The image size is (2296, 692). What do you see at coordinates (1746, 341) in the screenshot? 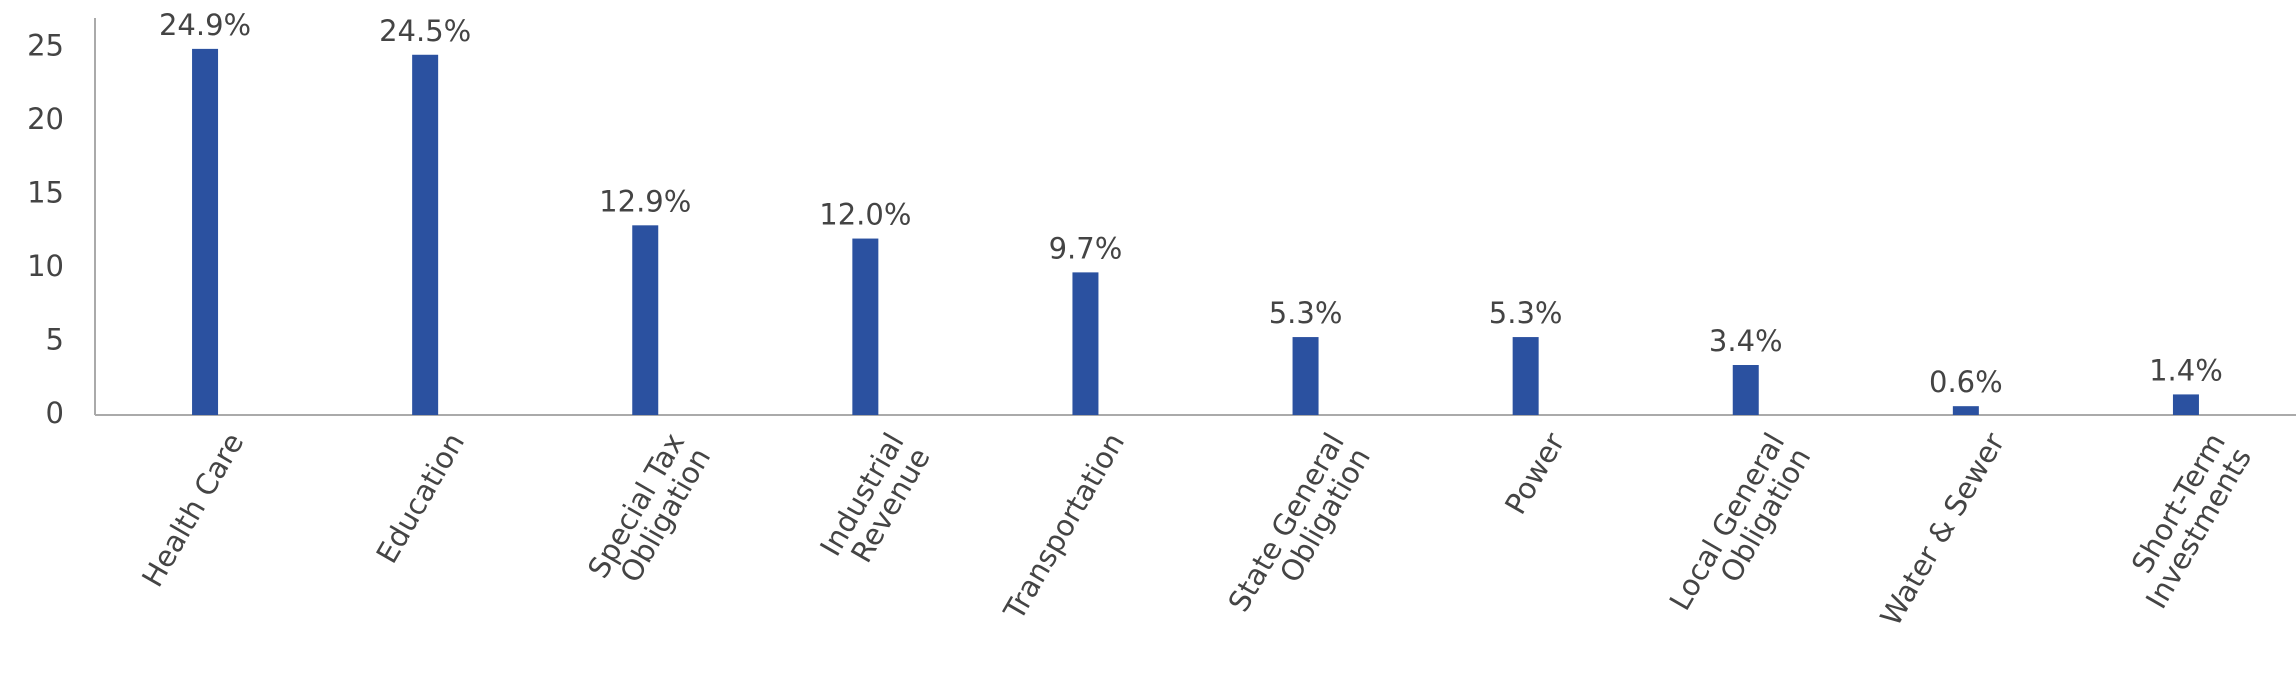
I see `value-label: 3.4%` at bounding box center [1746, 341].